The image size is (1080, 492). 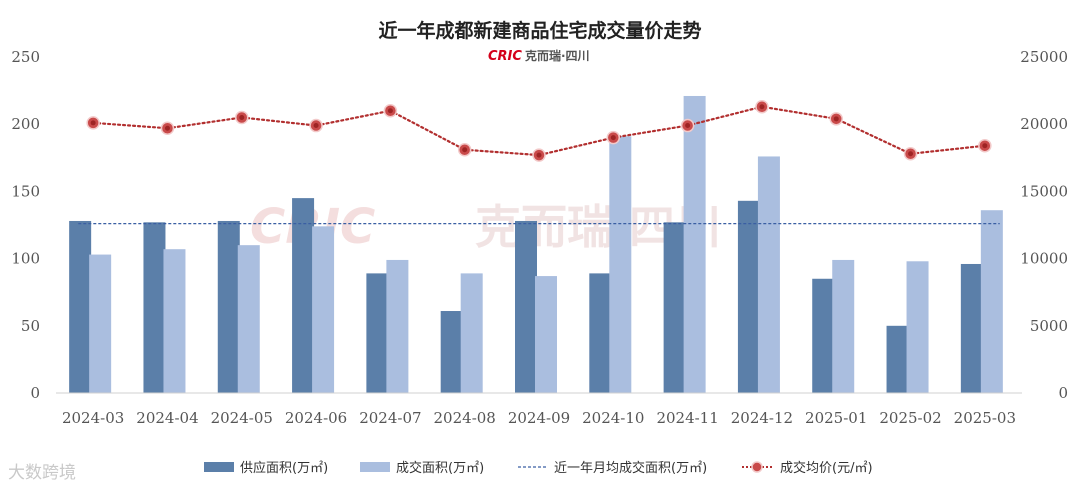 I want to click on price-line, so click(x=539, y=130).